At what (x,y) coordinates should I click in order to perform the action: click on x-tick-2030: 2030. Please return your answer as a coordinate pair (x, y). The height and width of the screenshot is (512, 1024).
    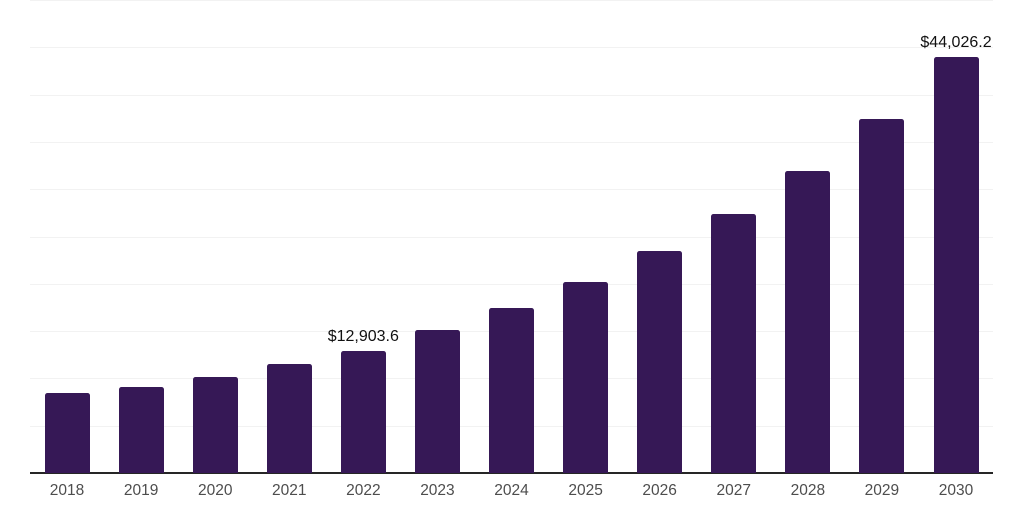
    Looking at the image, I should click on (956, 490).